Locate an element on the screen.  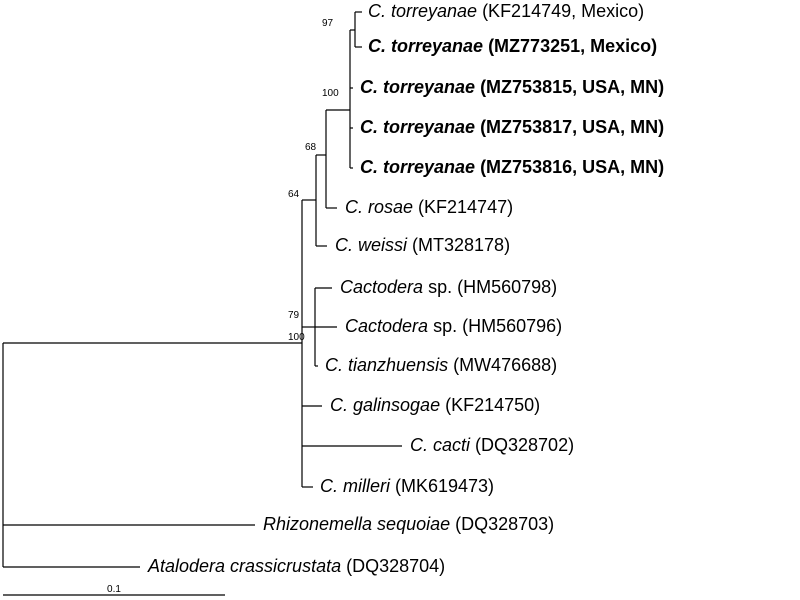
taxon-label: C. torreyanae (MZ753816, USA, MN) is located at coordinates (512, 167).